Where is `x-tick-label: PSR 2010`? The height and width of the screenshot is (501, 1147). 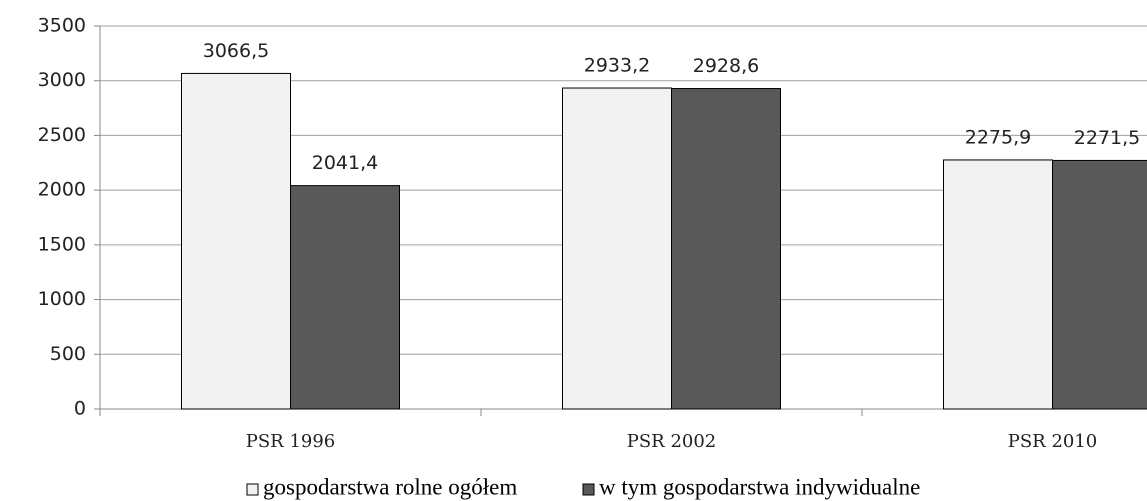
x-tick-label: PSR 2010 is located at coordinates (1053, 441).